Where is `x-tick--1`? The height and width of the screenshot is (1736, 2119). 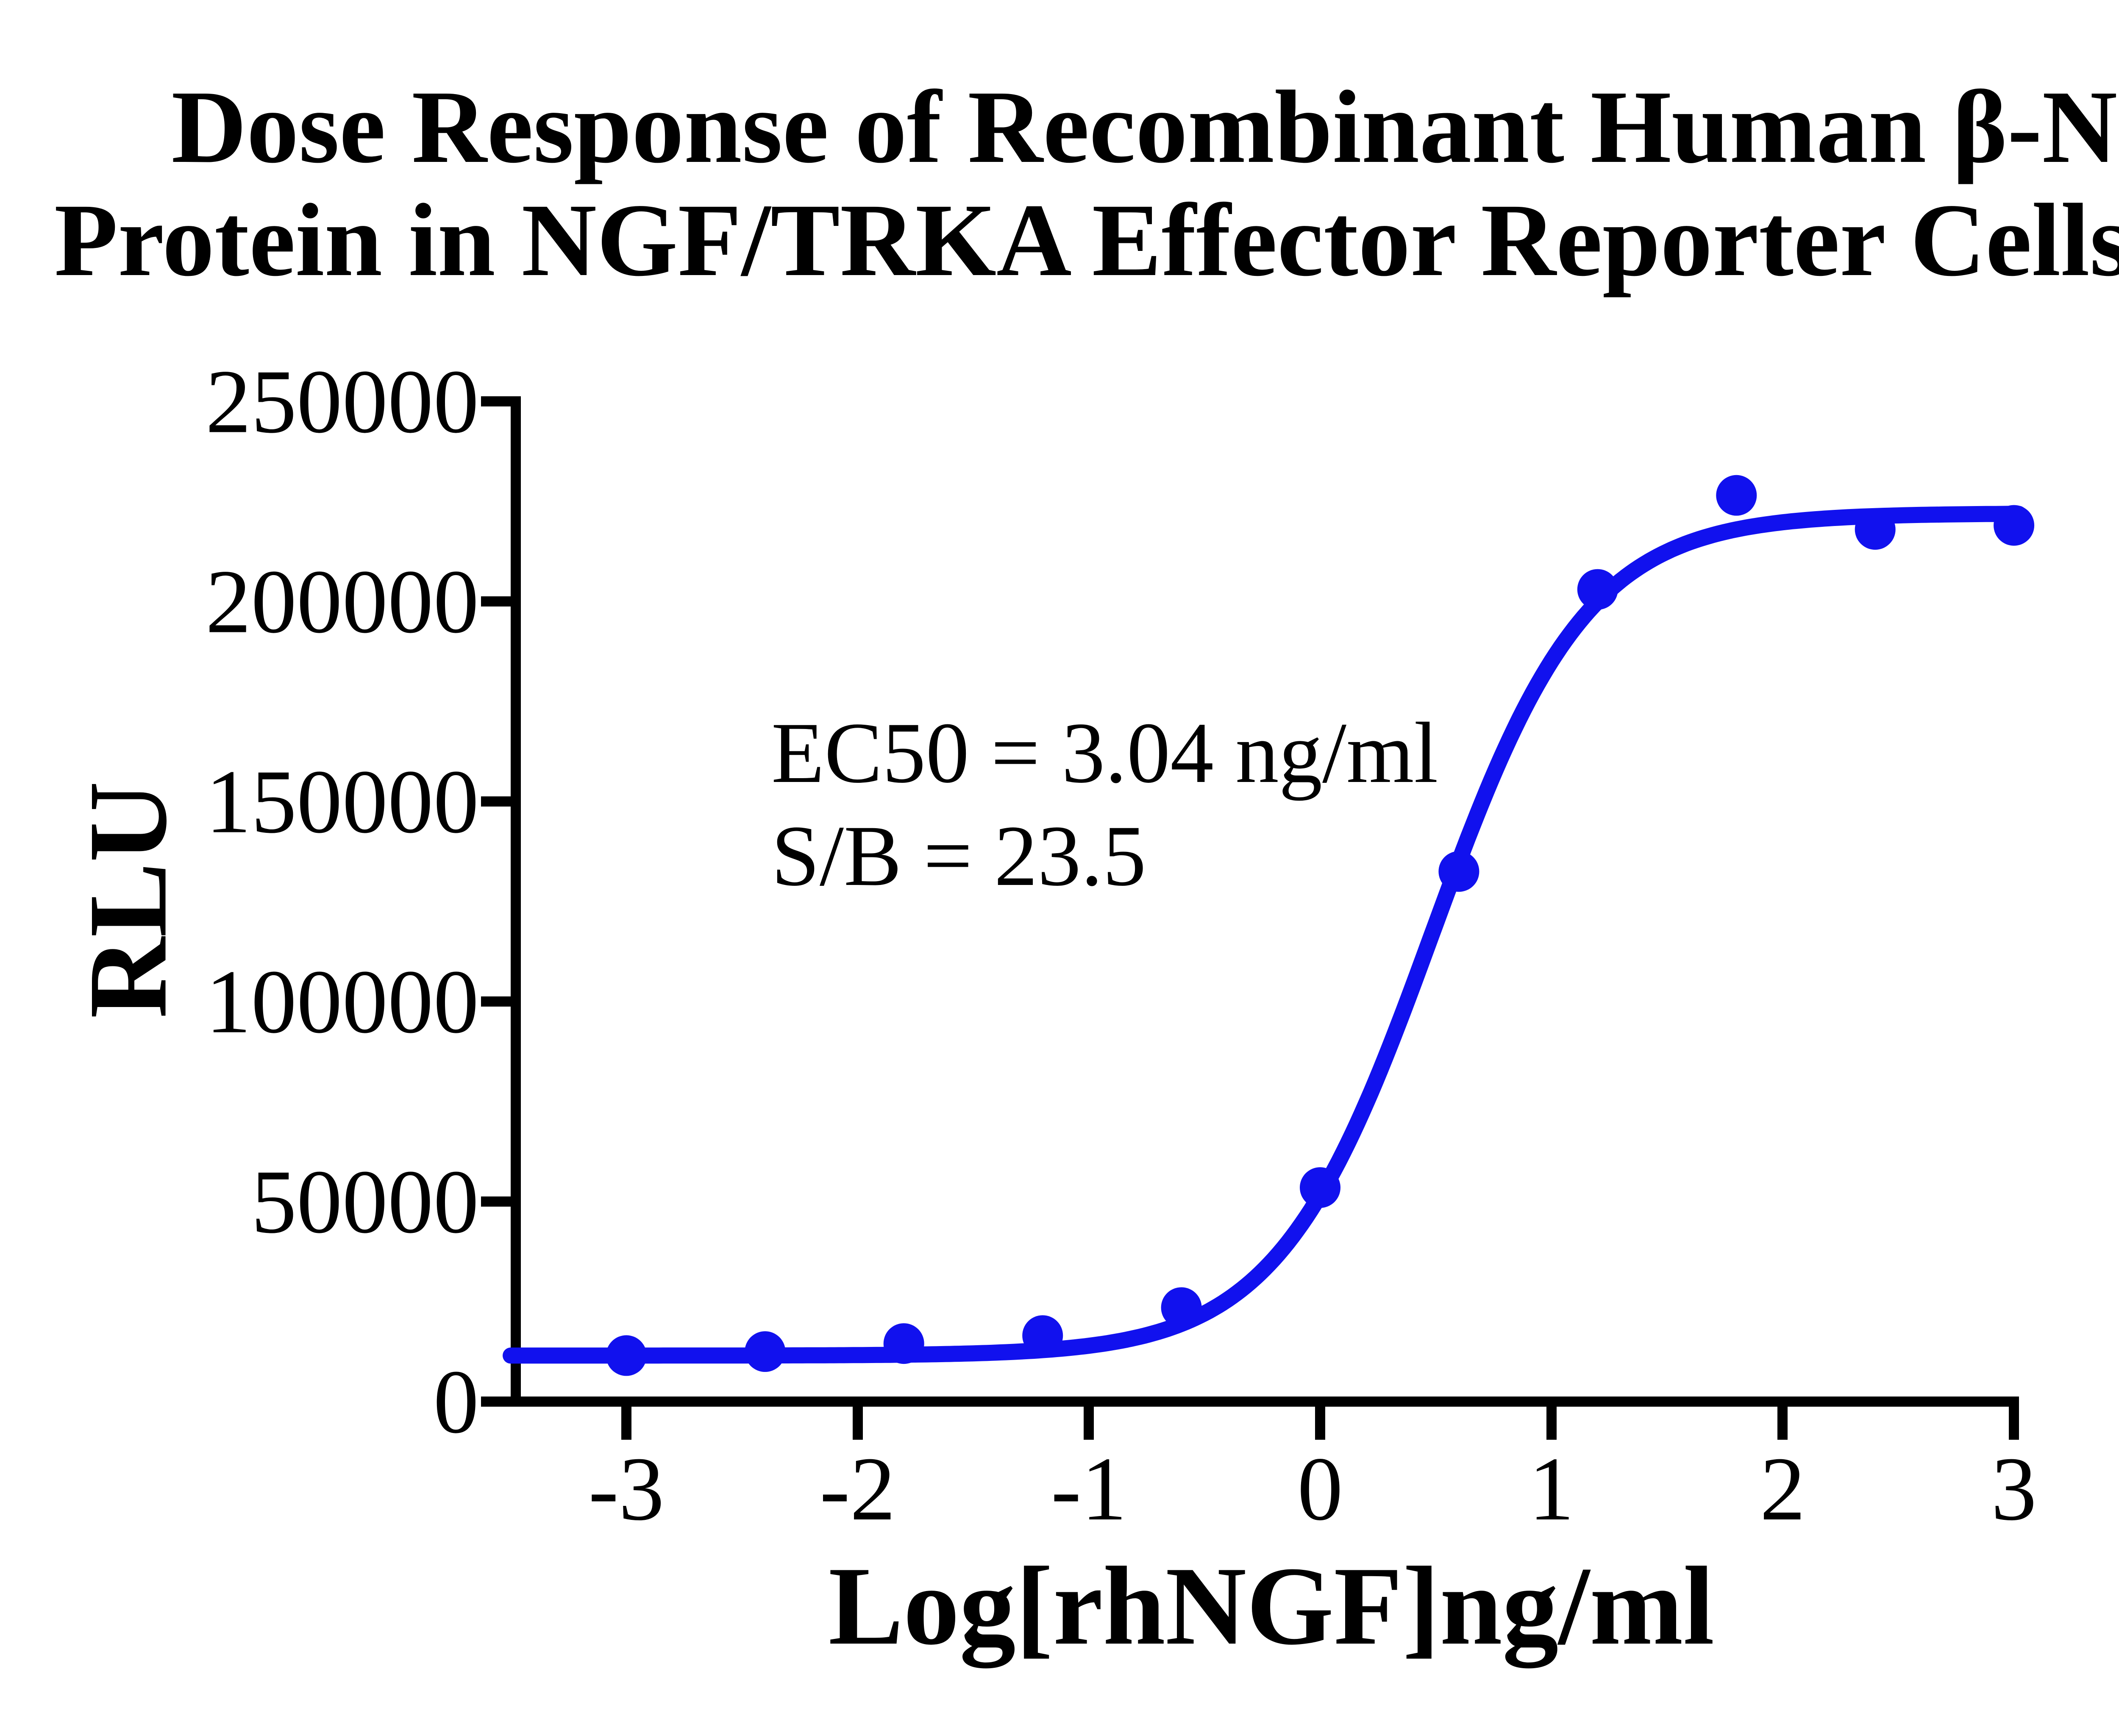
x-tick--1 is located at coordinates (1089, 1423).